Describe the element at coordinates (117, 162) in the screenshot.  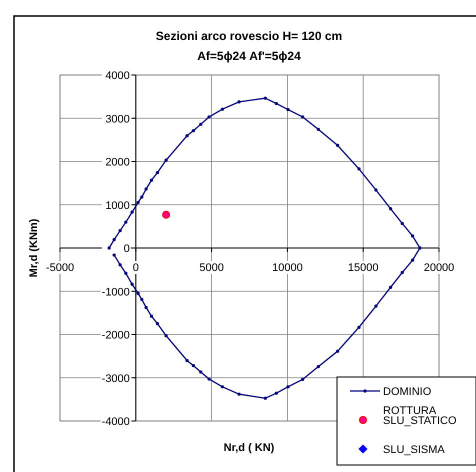
I see `y-tick-label: 2000` at that location.